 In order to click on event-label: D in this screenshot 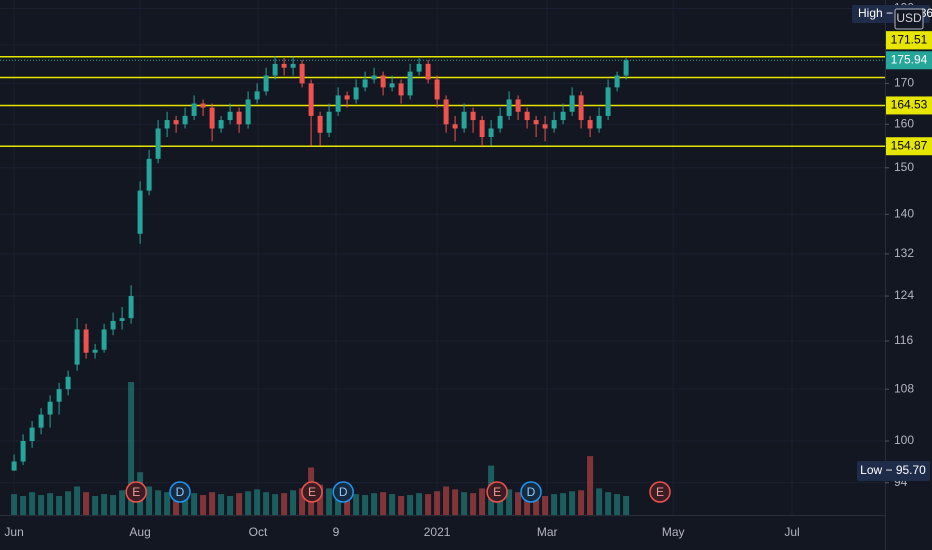, I will do `click(180, 492)`.